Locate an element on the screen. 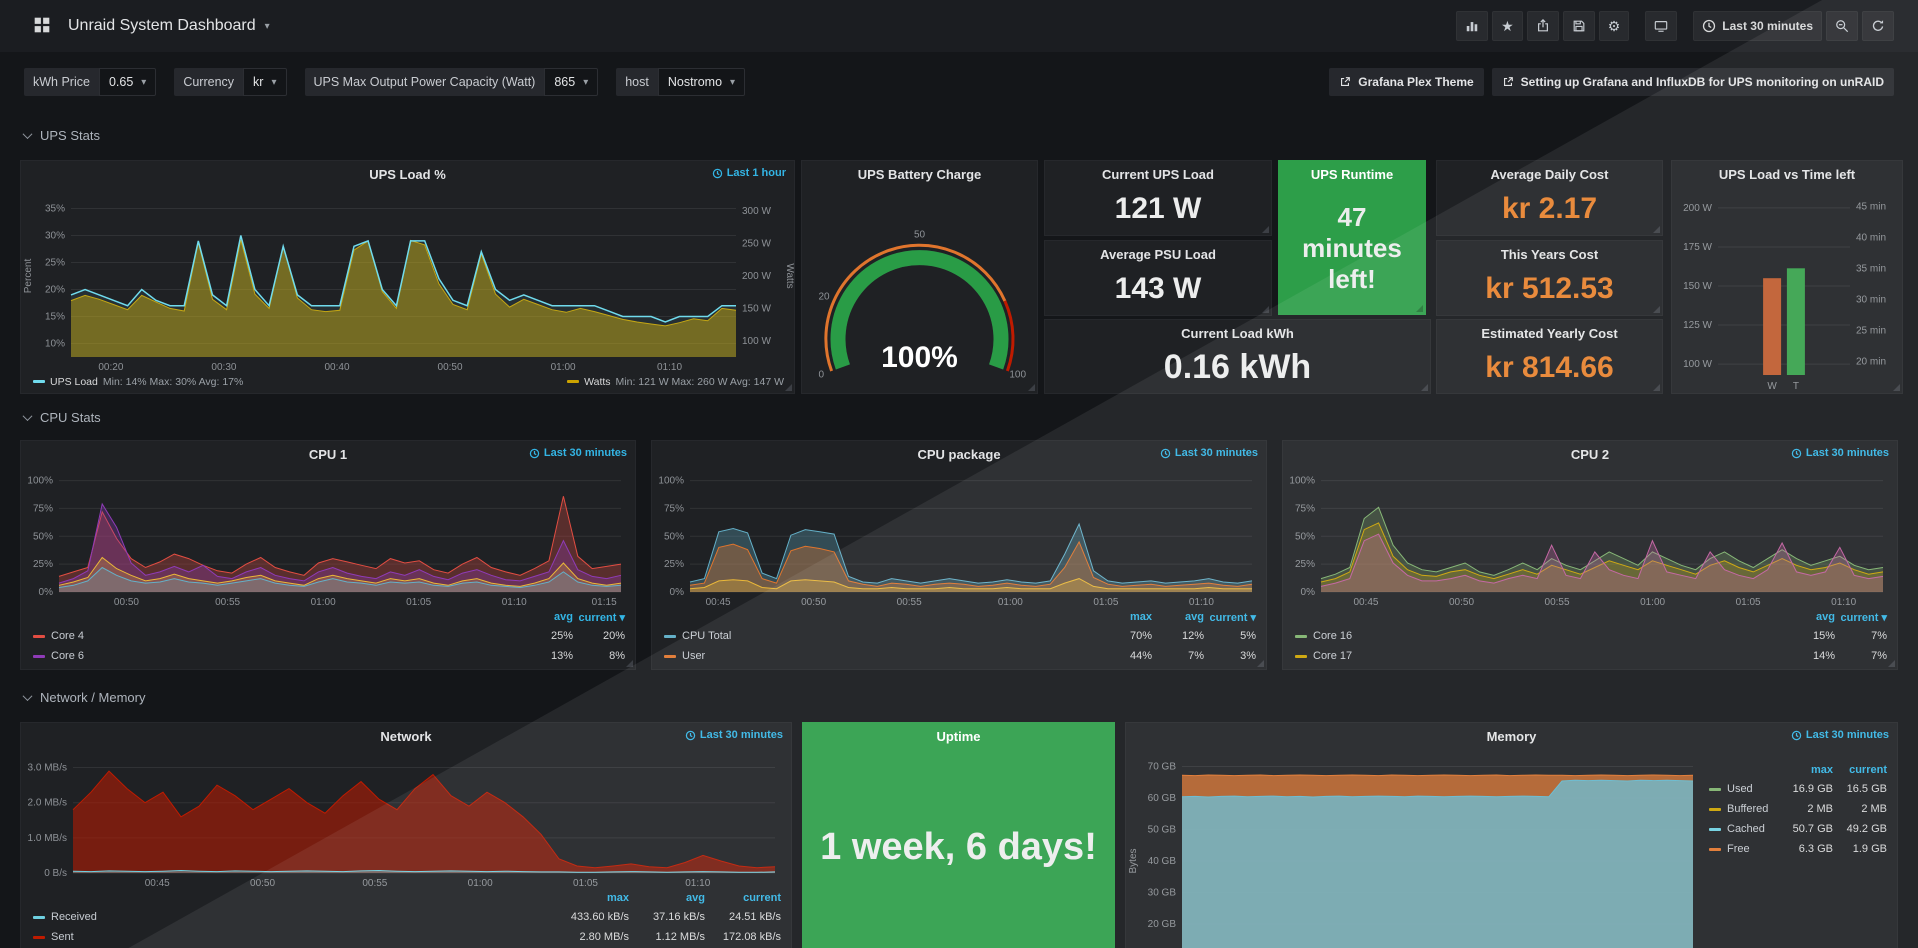 This screenshot has width=1918, height=948. panel-ups-runtime: UPS Runtime 47 minutes left! is located at coordinates (1352, 237).